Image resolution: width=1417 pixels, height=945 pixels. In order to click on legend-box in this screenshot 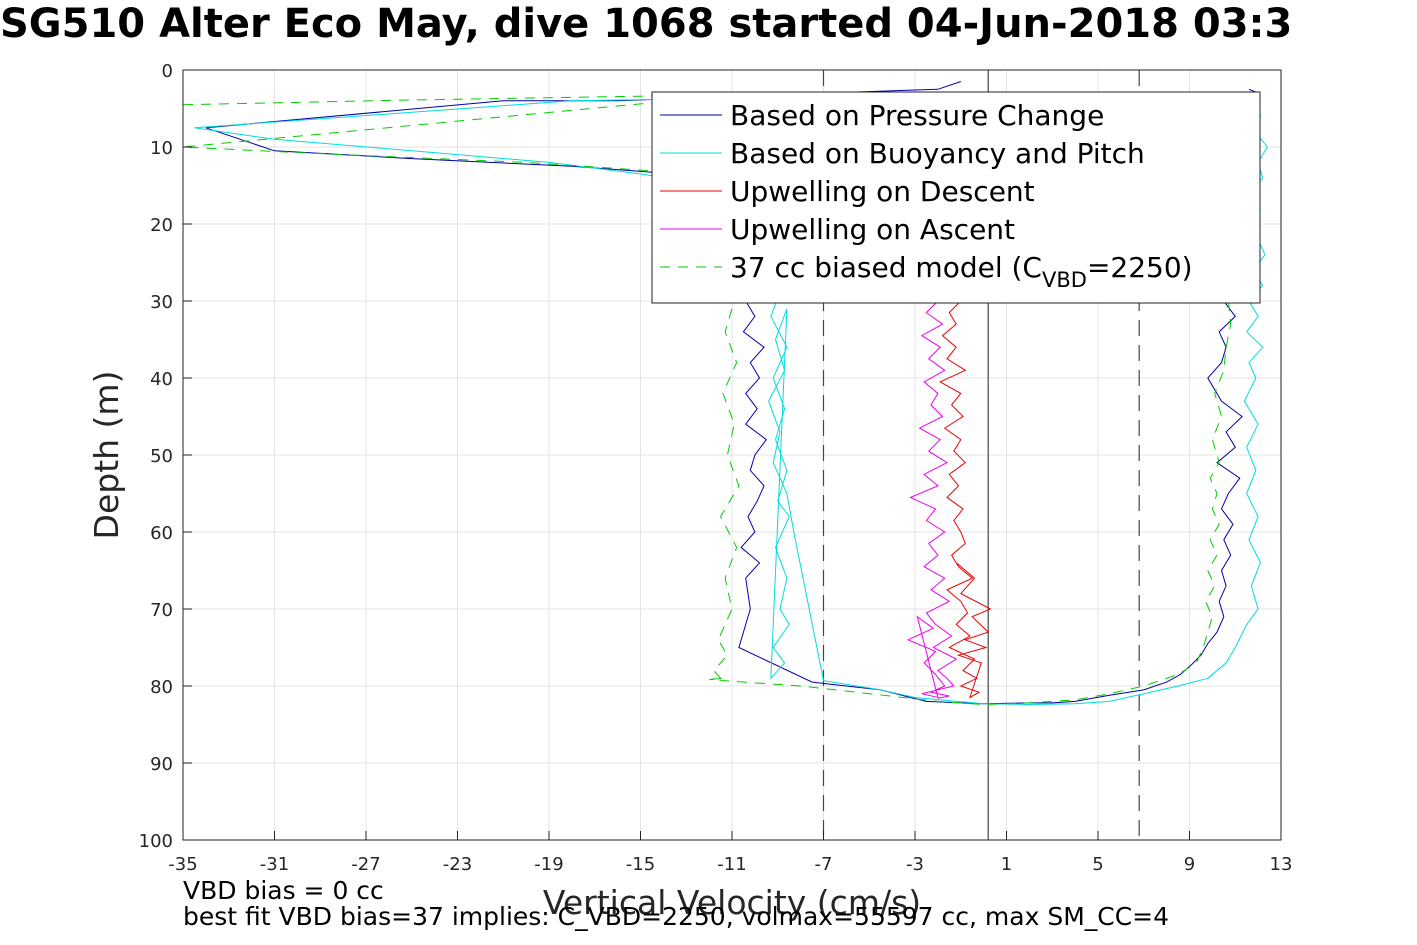, I will do `click(956, 197)`.